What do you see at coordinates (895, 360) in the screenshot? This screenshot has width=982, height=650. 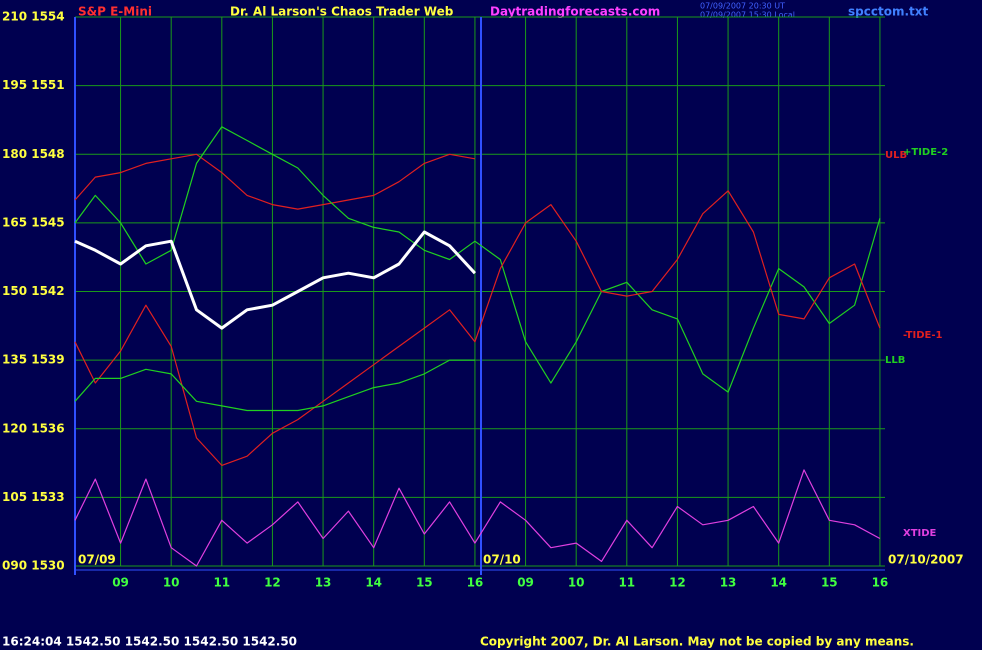 I see `series-label: LLB` at bounding box center [895, 360].